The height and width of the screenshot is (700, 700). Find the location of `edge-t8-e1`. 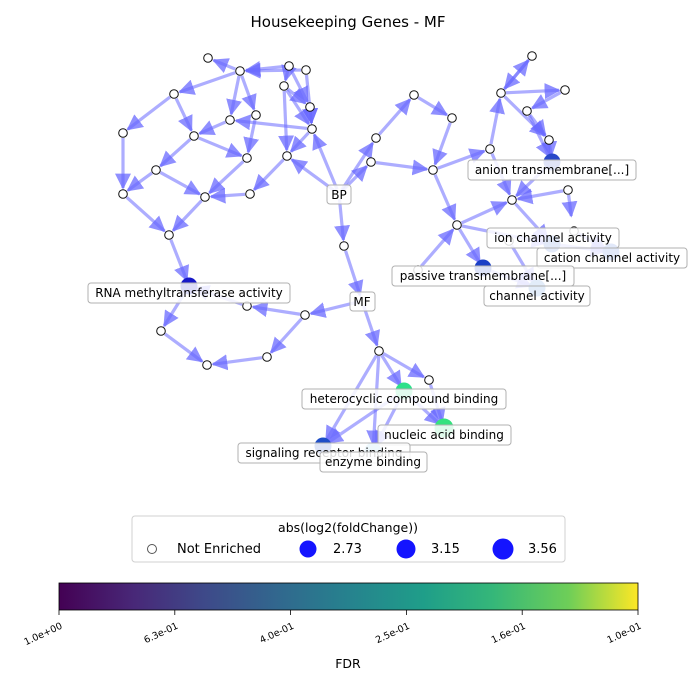

edge-t8-e1 is located at coordinates (539, 136).